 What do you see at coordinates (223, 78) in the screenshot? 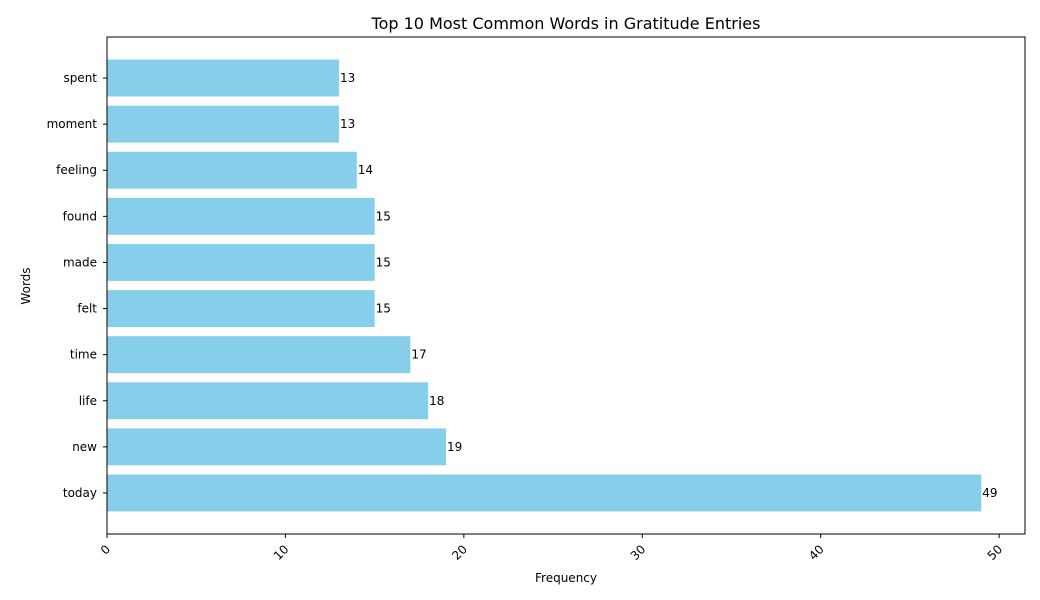
I see `bar-spent` at bounding box center [223, 78].